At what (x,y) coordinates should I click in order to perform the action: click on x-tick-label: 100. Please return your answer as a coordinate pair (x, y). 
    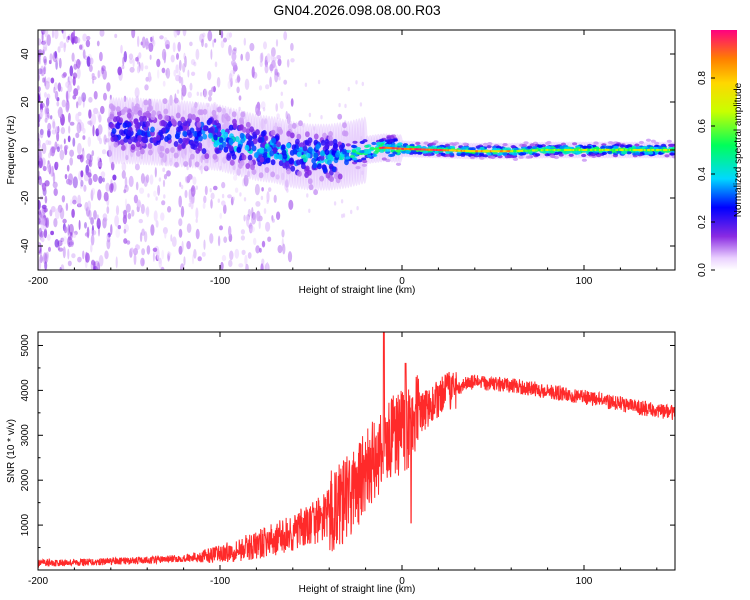
    Looking at the image, I should click on (584, 281).